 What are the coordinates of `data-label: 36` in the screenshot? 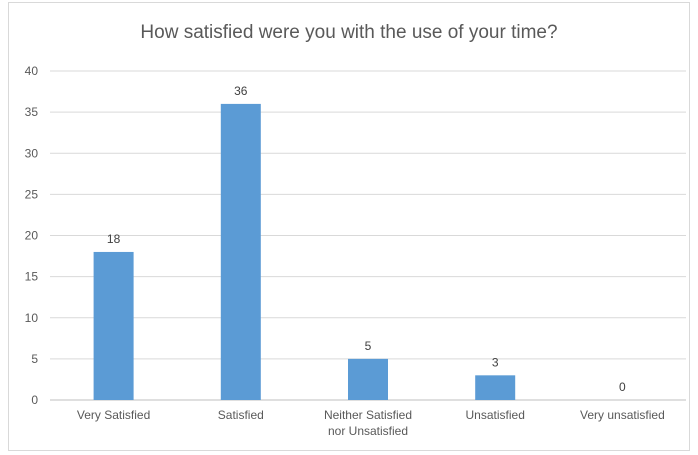 It's located at (241, 91).